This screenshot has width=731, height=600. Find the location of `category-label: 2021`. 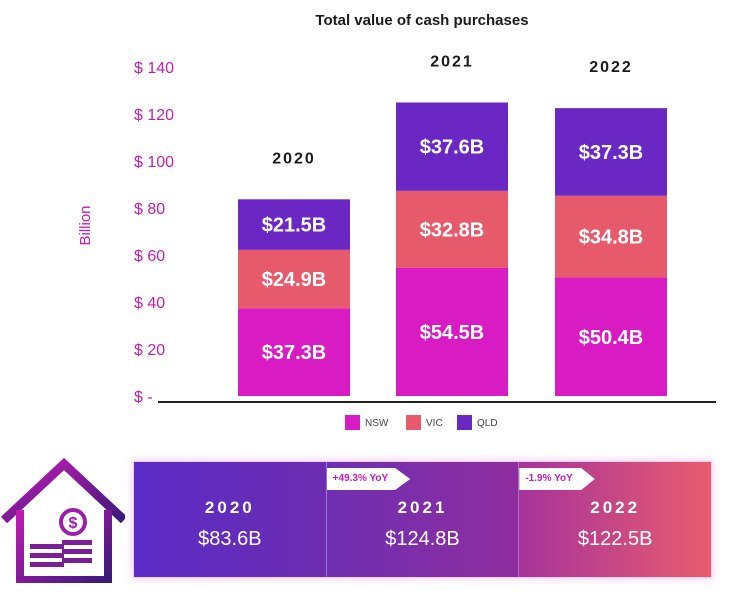

category-label: 2021 is located at coordinates (452, 61).